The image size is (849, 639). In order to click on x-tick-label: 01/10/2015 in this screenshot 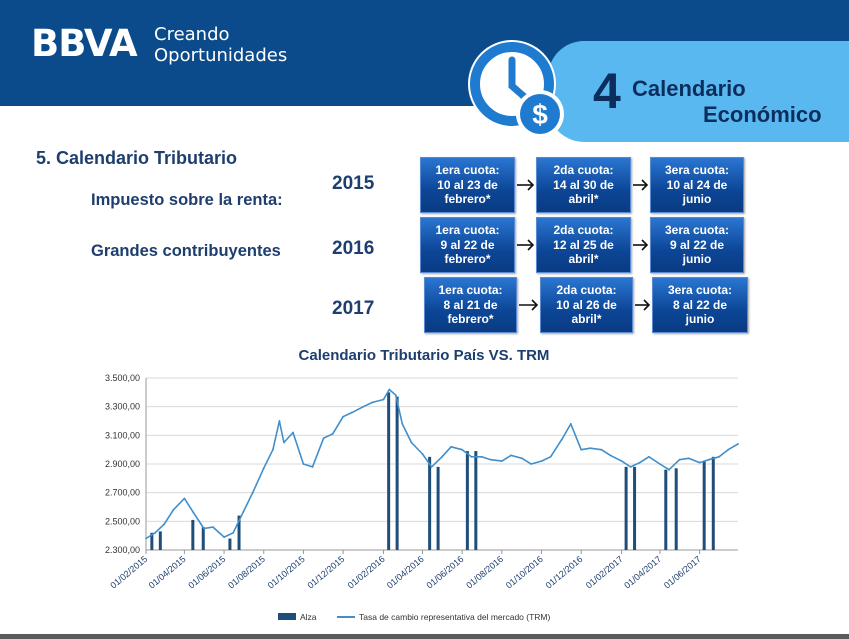, I will do `click(286, 572)`.